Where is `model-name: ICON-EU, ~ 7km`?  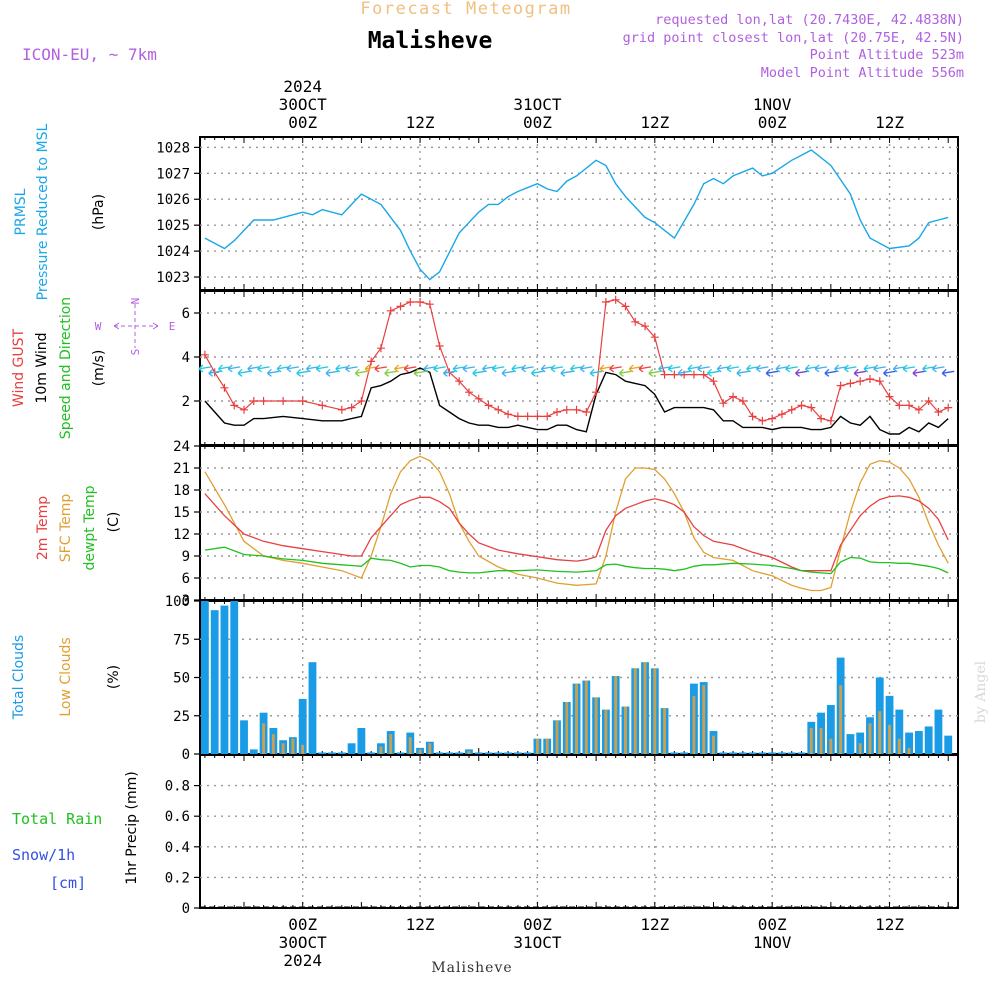 model-name: ICON-EU, ~ 7km is located at coordinates (89, 54).